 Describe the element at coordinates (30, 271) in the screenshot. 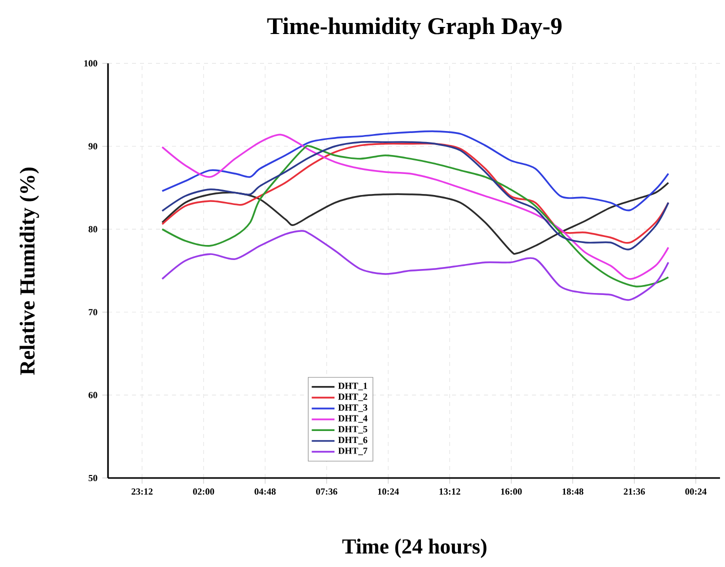

I see `y-axis-title: Relative Humidity (%)` at that location.